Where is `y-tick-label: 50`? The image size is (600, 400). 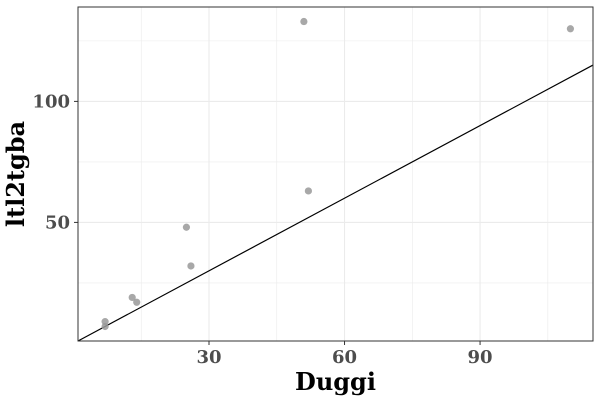 y-tick-label: 50 is located at coordinates (57, 222).